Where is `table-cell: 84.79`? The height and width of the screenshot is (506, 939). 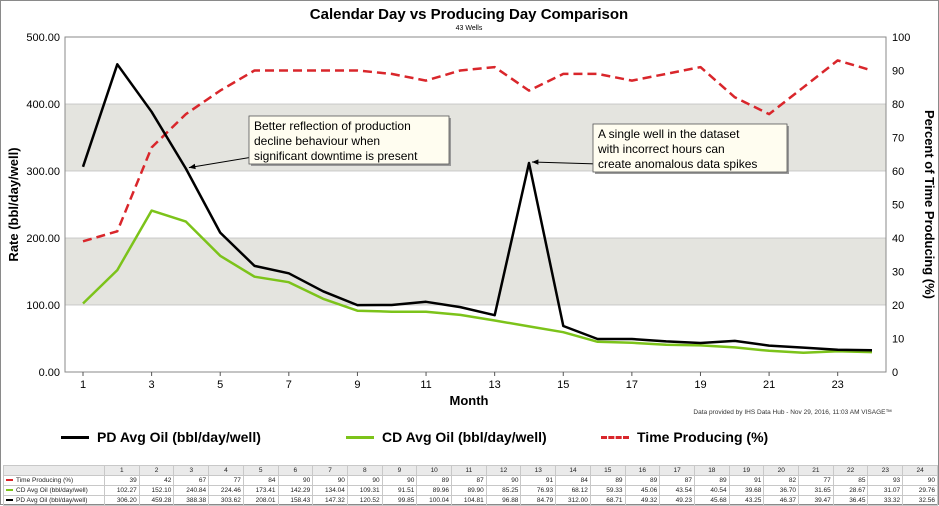
table-cell: 84.79 is located at coordinates (538, 500).